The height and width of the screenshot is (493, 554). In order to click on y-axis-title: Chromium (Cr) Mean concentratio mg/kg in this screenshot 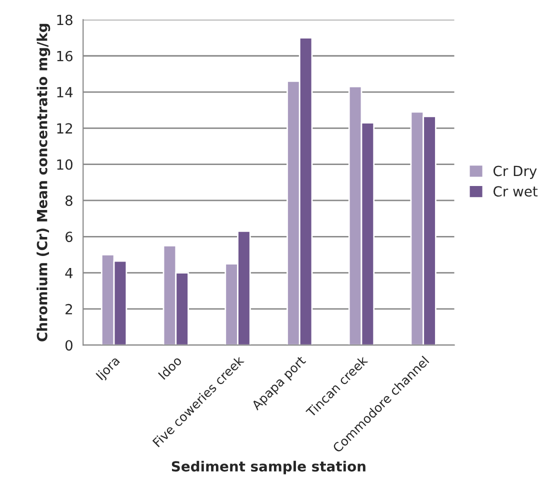, I will do `click(43, 183)`.